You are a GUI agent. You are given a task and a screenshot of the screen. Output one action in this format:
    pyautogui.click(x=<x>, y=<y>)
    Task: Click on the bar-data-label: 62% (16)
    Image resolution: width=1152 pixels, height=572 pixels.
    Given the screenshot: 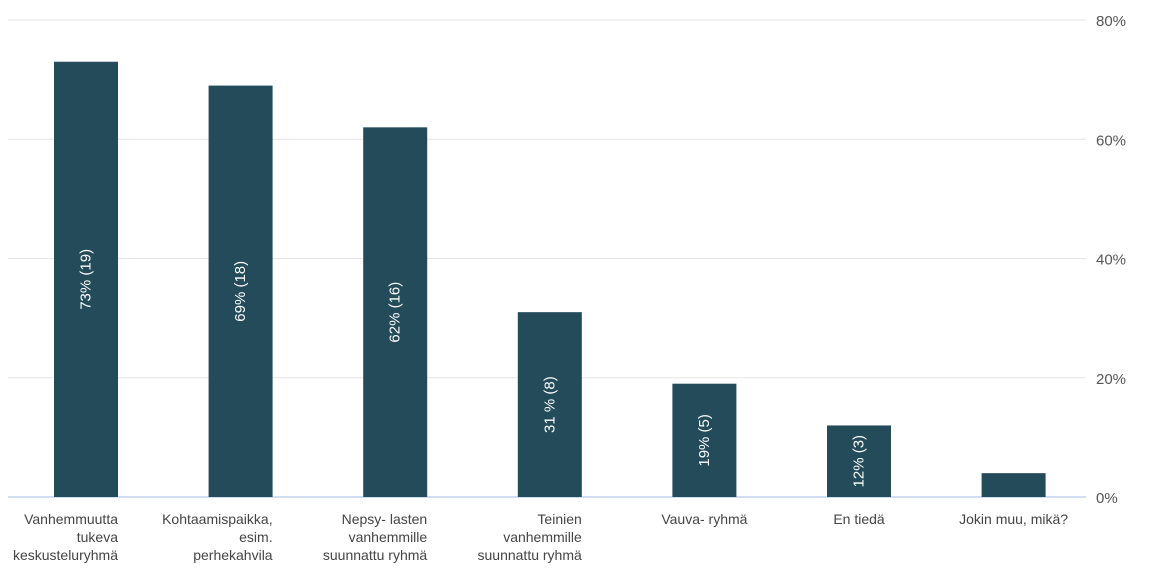 What is the action you would take?
    pyautogui.click(x=395, y=312)
    